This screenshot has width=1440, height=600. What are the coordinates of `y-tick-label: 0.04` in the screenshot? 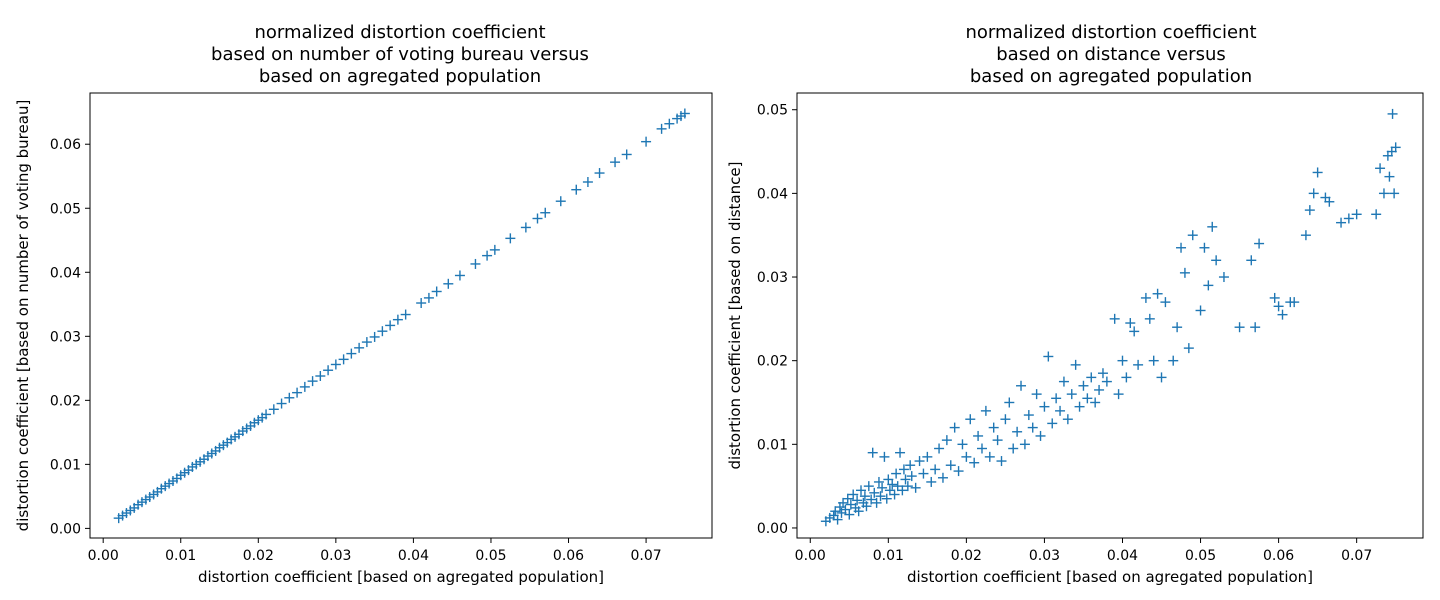 It's located at (772, 194).